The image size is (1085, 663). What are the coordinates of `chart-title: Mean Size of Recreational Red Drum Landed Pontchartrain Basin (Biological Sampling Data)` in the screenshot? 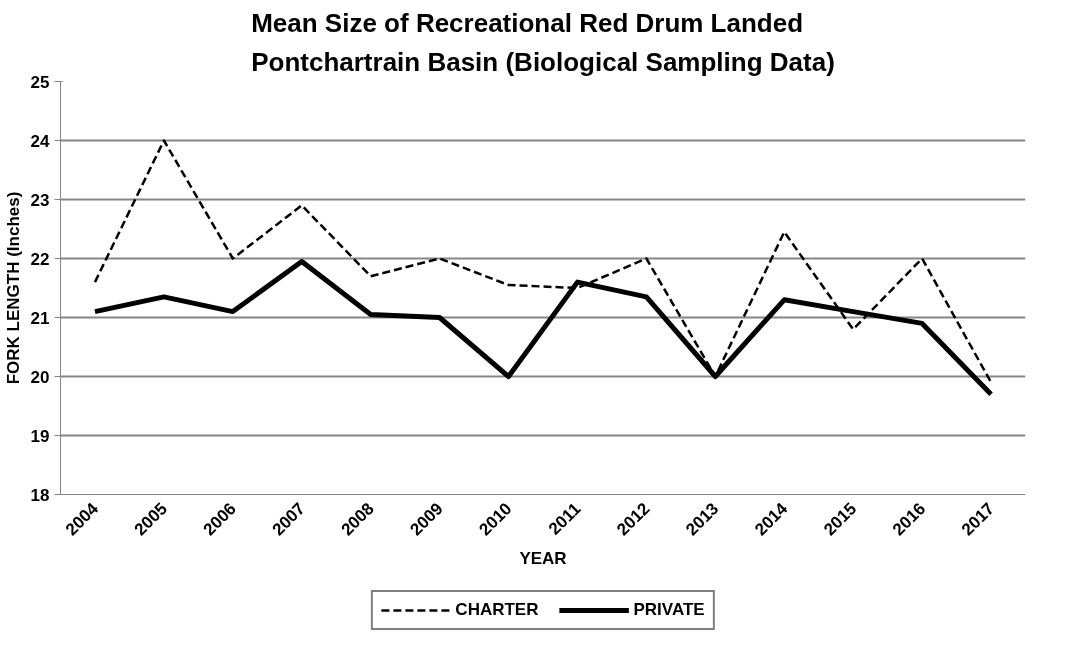 It's located at (543, 42).